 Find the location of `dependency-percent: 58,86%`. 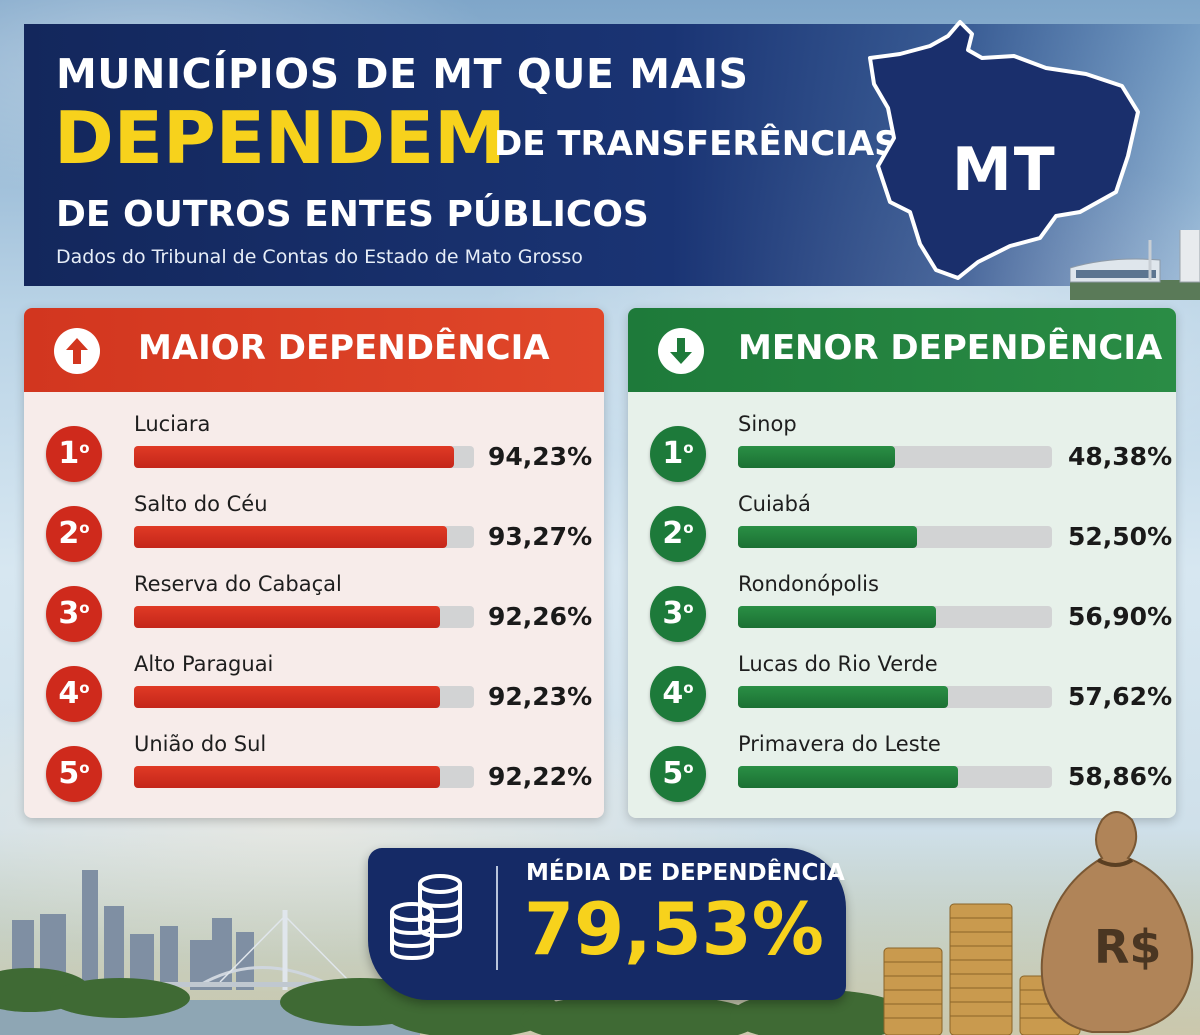

dependency-percent: 58,86% is located at coordinates (1120, 776).